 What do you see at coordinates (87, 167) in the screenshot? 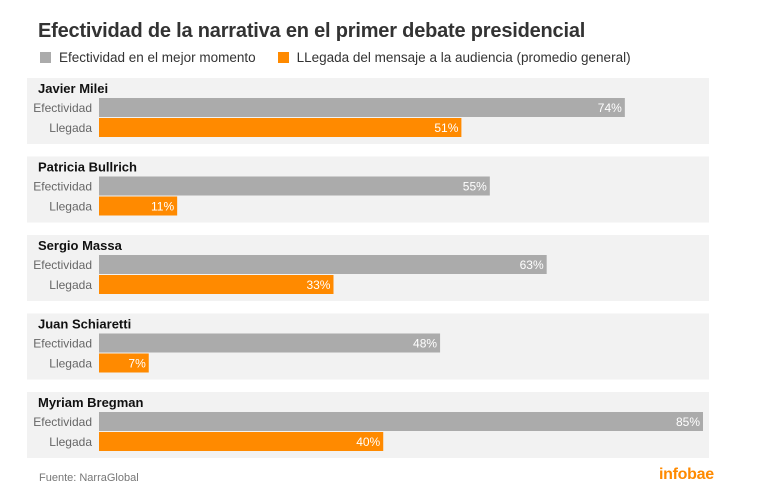
I see `candidate-label: Patricia Bullrich` at bounding box center [87, 167].